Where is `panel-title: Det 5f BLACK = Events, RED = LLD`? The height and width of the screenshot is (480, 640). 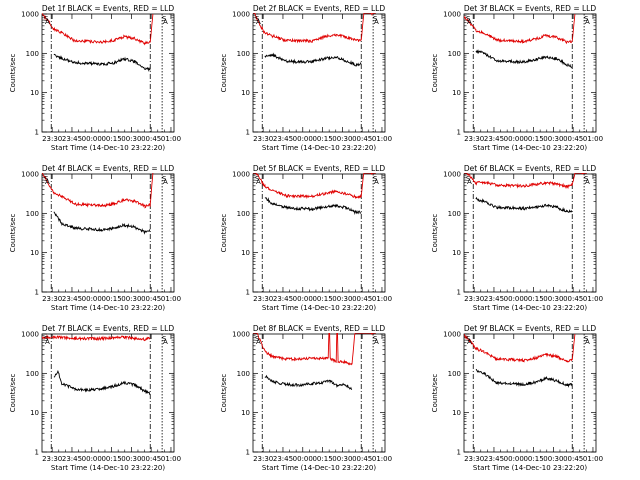 panel-title: Det 5f BLACK = Events, RED = LLD is located at coordinates (319, 168).